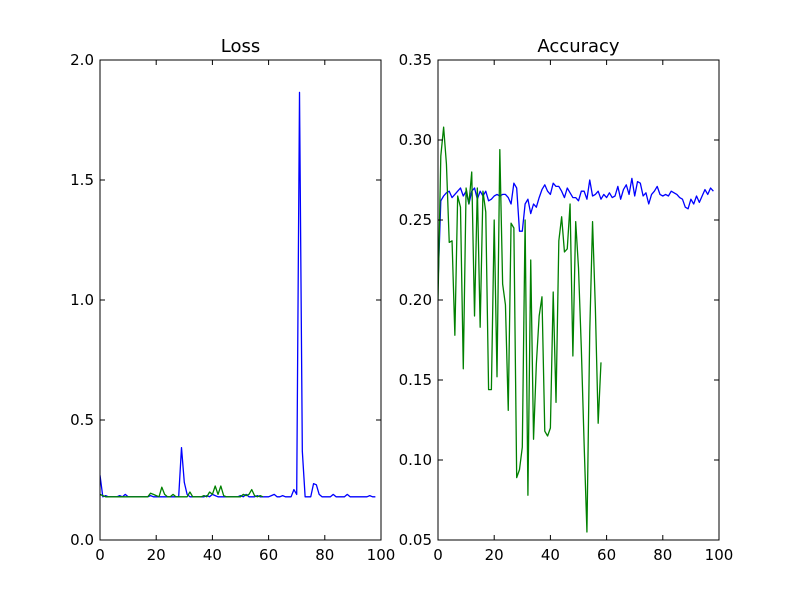  What do you see at coordinates (82, 420) in the screenshot?
I see `y-tick-label: 0.5` at bounding box center [82, 420].